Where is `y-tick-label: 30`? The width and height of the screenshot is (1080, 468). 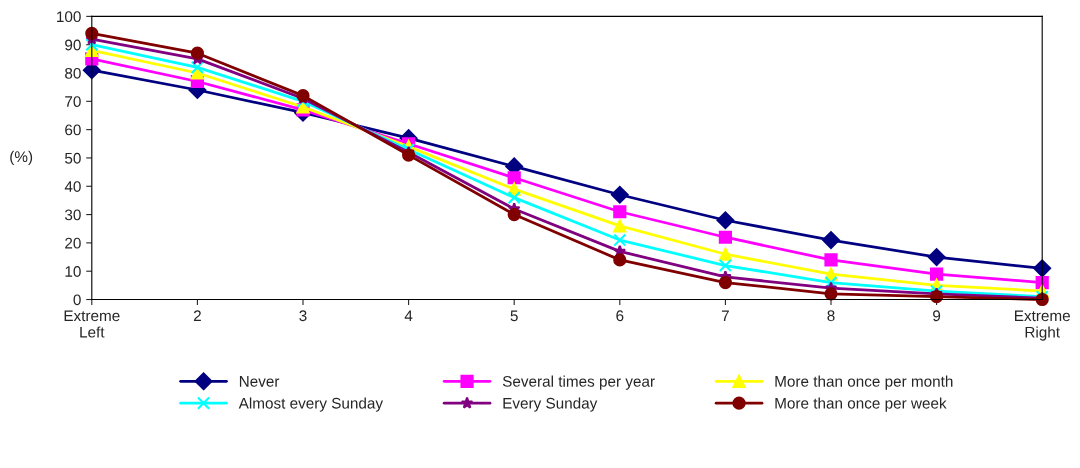 y-tick-label: 30 is located at coordinates (72, 215).